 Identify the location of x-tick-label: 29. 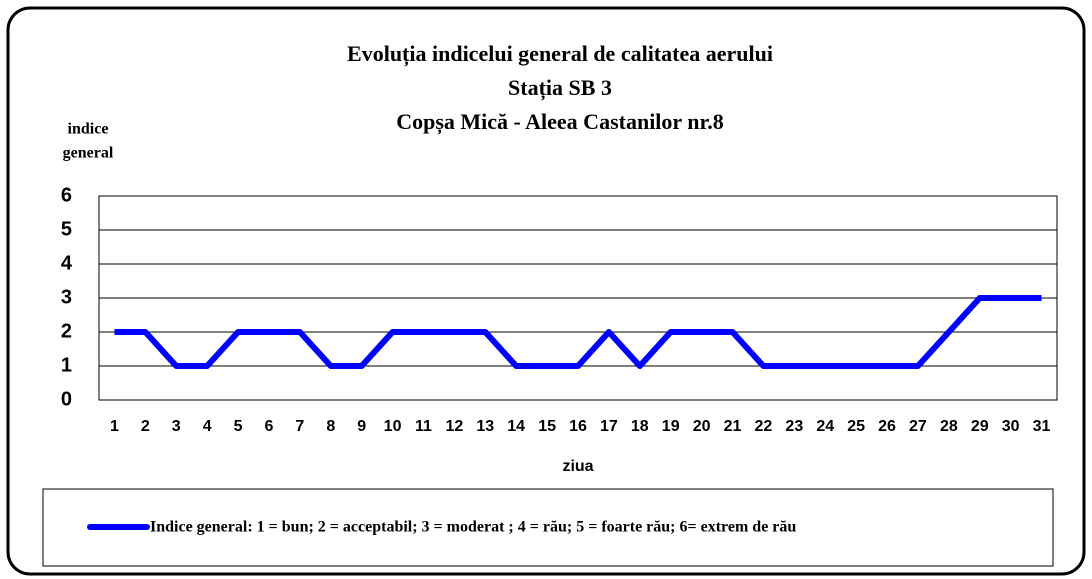
(980, 426).